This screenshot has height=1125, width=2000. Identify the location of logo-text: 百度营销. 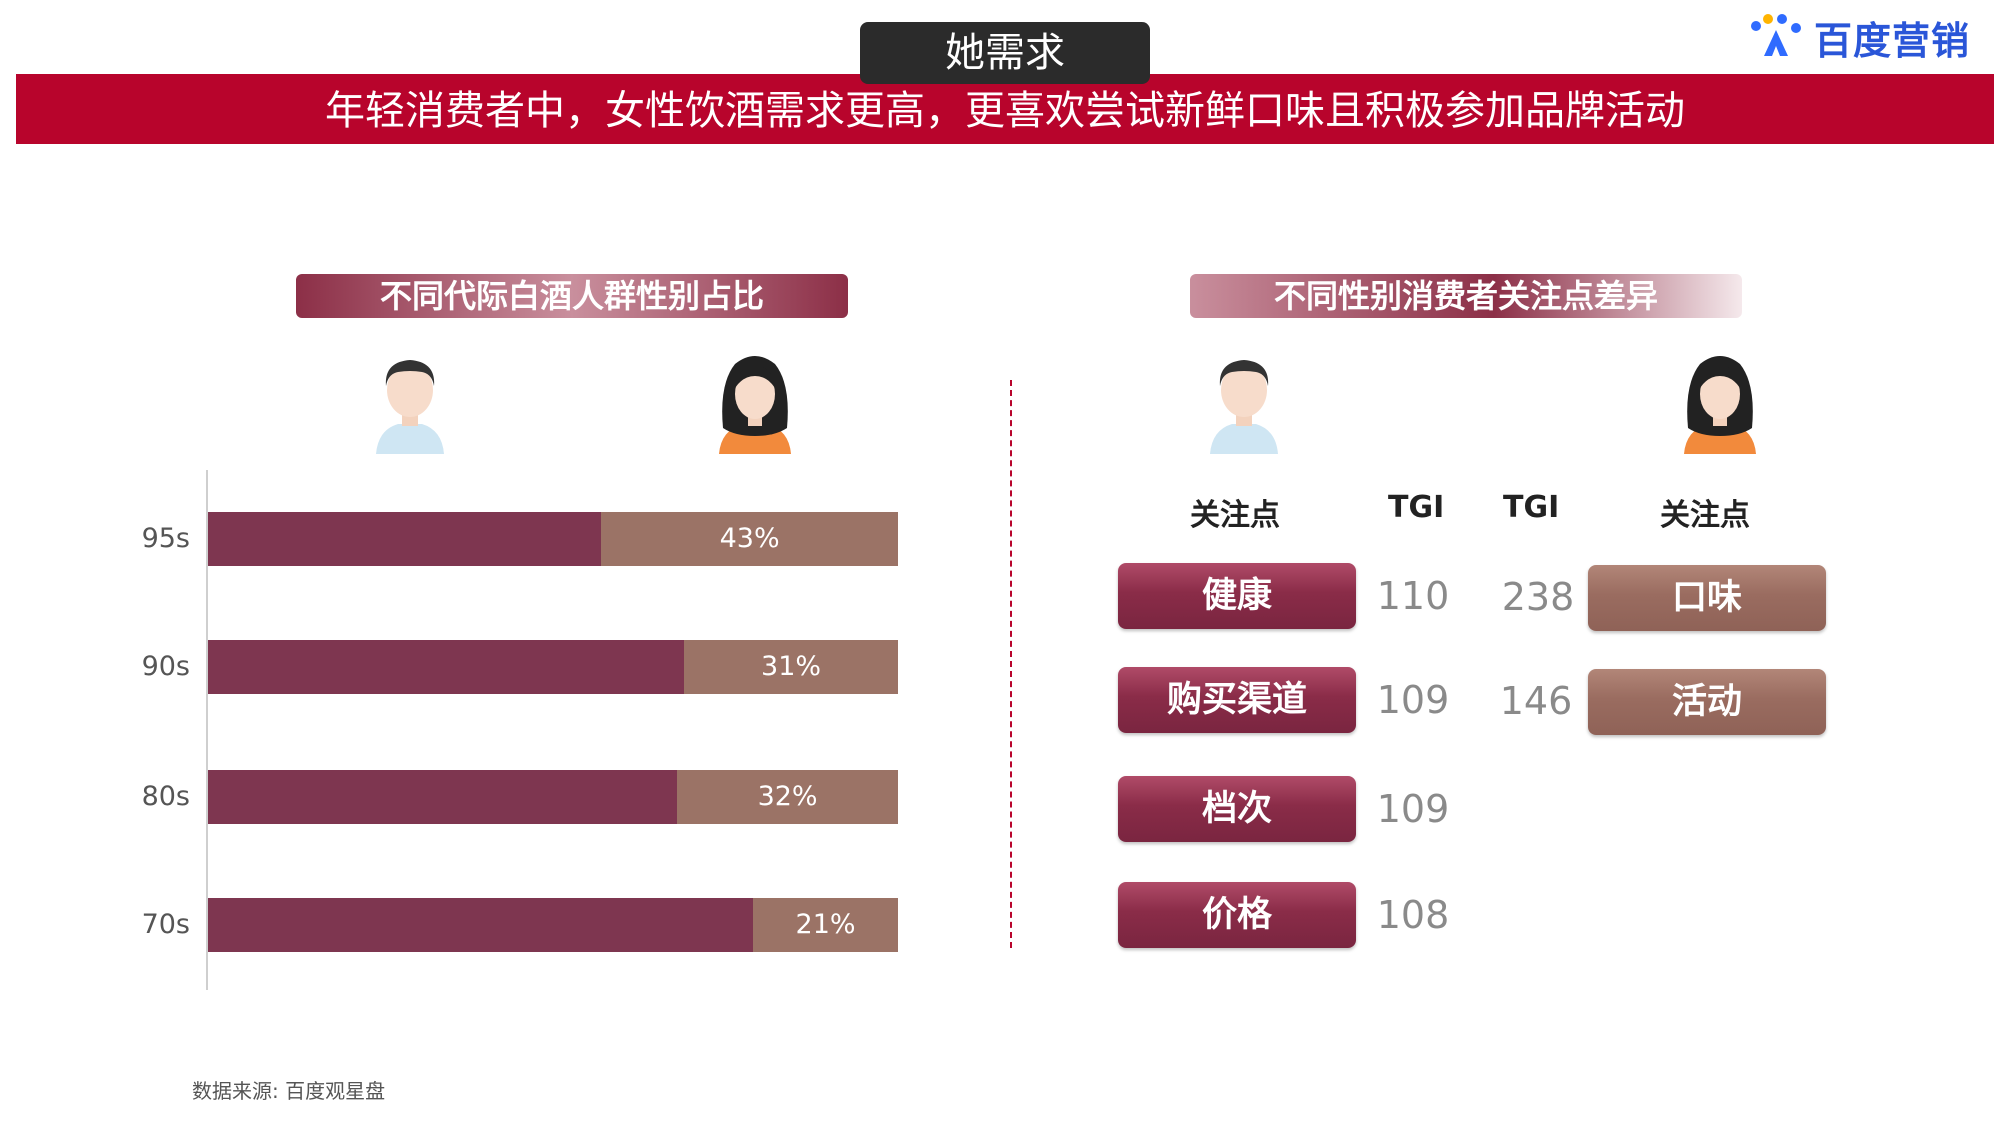
(1892, 40).